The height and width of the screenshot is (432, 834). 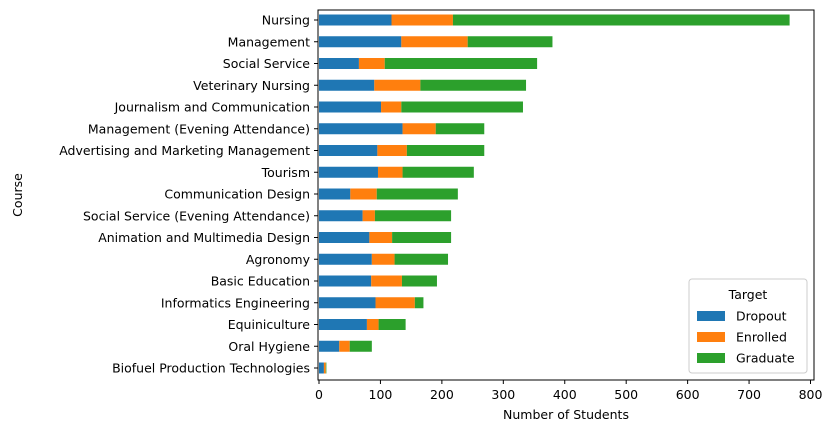 I want to click on y-tick-label: Nursing, so click(x=286, y=20).